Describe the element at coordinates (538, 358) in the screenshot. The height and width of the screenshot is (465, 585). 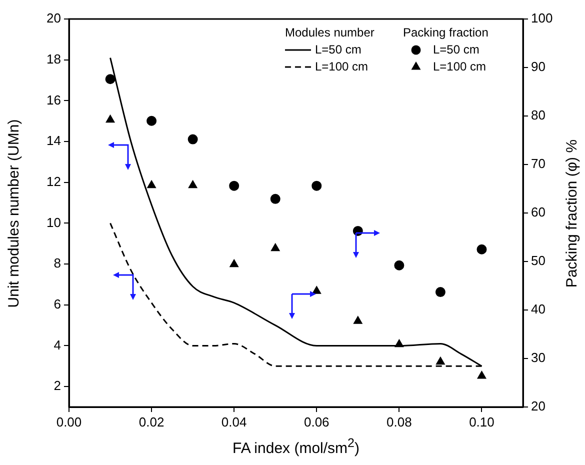
I see `y2-tick-label: 30` at that location.